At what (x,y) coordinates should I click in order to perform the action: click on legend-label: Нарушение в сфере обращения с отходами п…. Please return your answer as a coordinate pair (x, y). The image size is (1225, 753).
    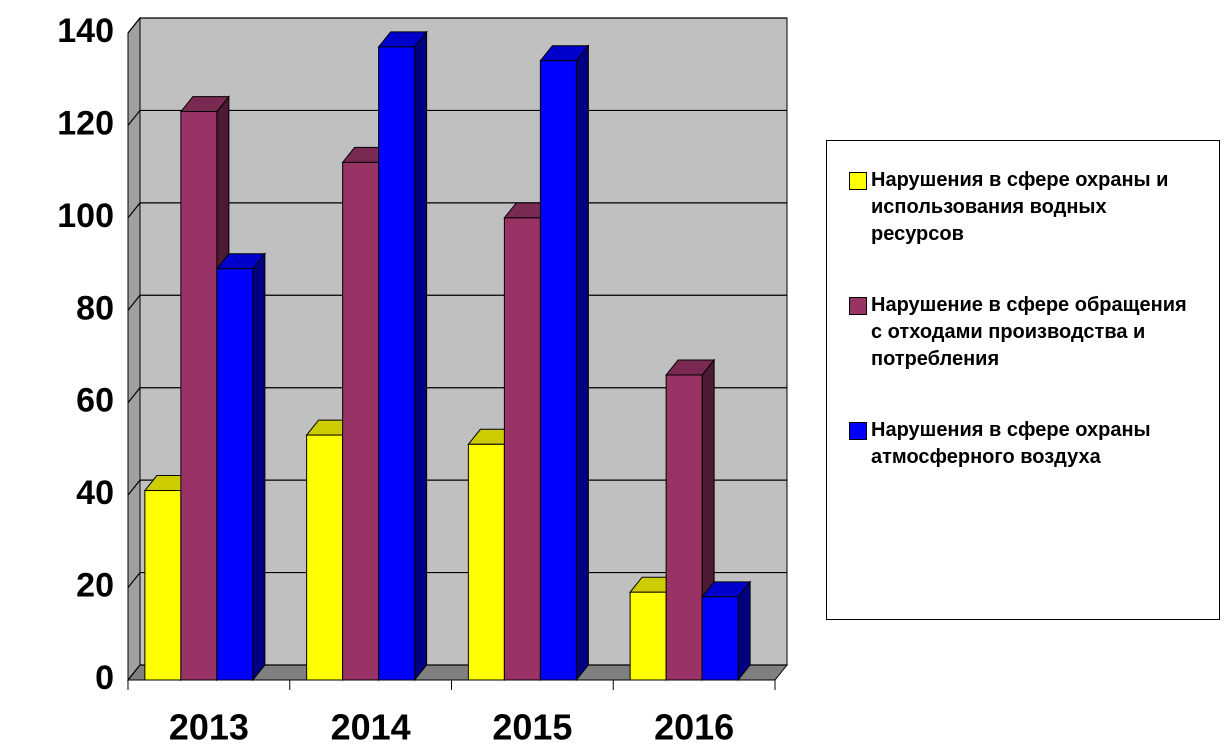
    Looking at the image, I should click on (1029, 332).